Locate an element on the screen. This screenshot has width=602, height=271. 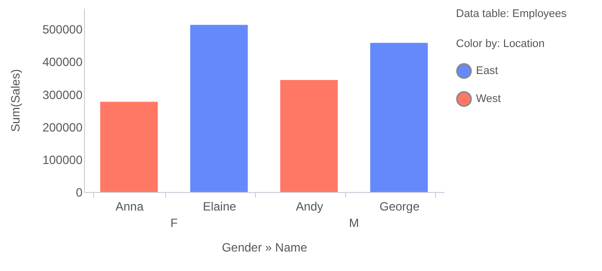
legend-label: West is located at coordinates (488, 99).